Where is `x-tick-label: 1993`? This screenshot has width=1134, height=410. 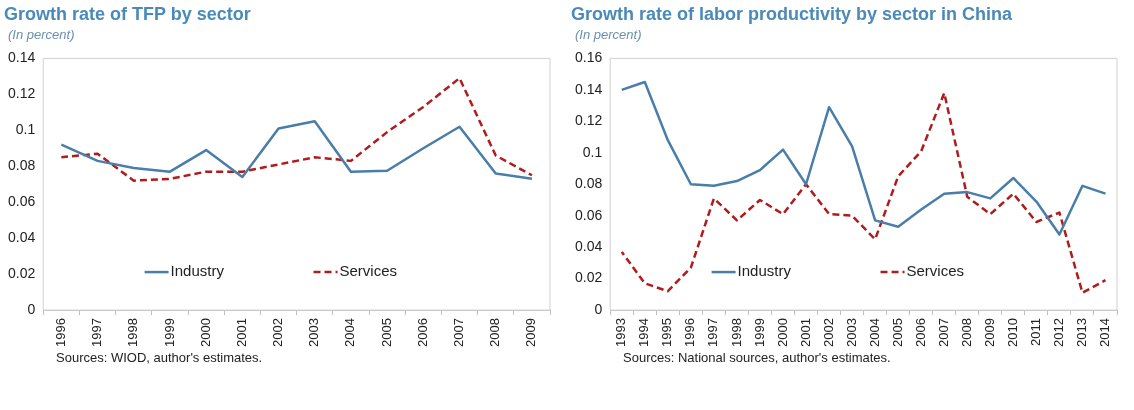 x-tick-label: 1993 is located at coordinates (621, 332).